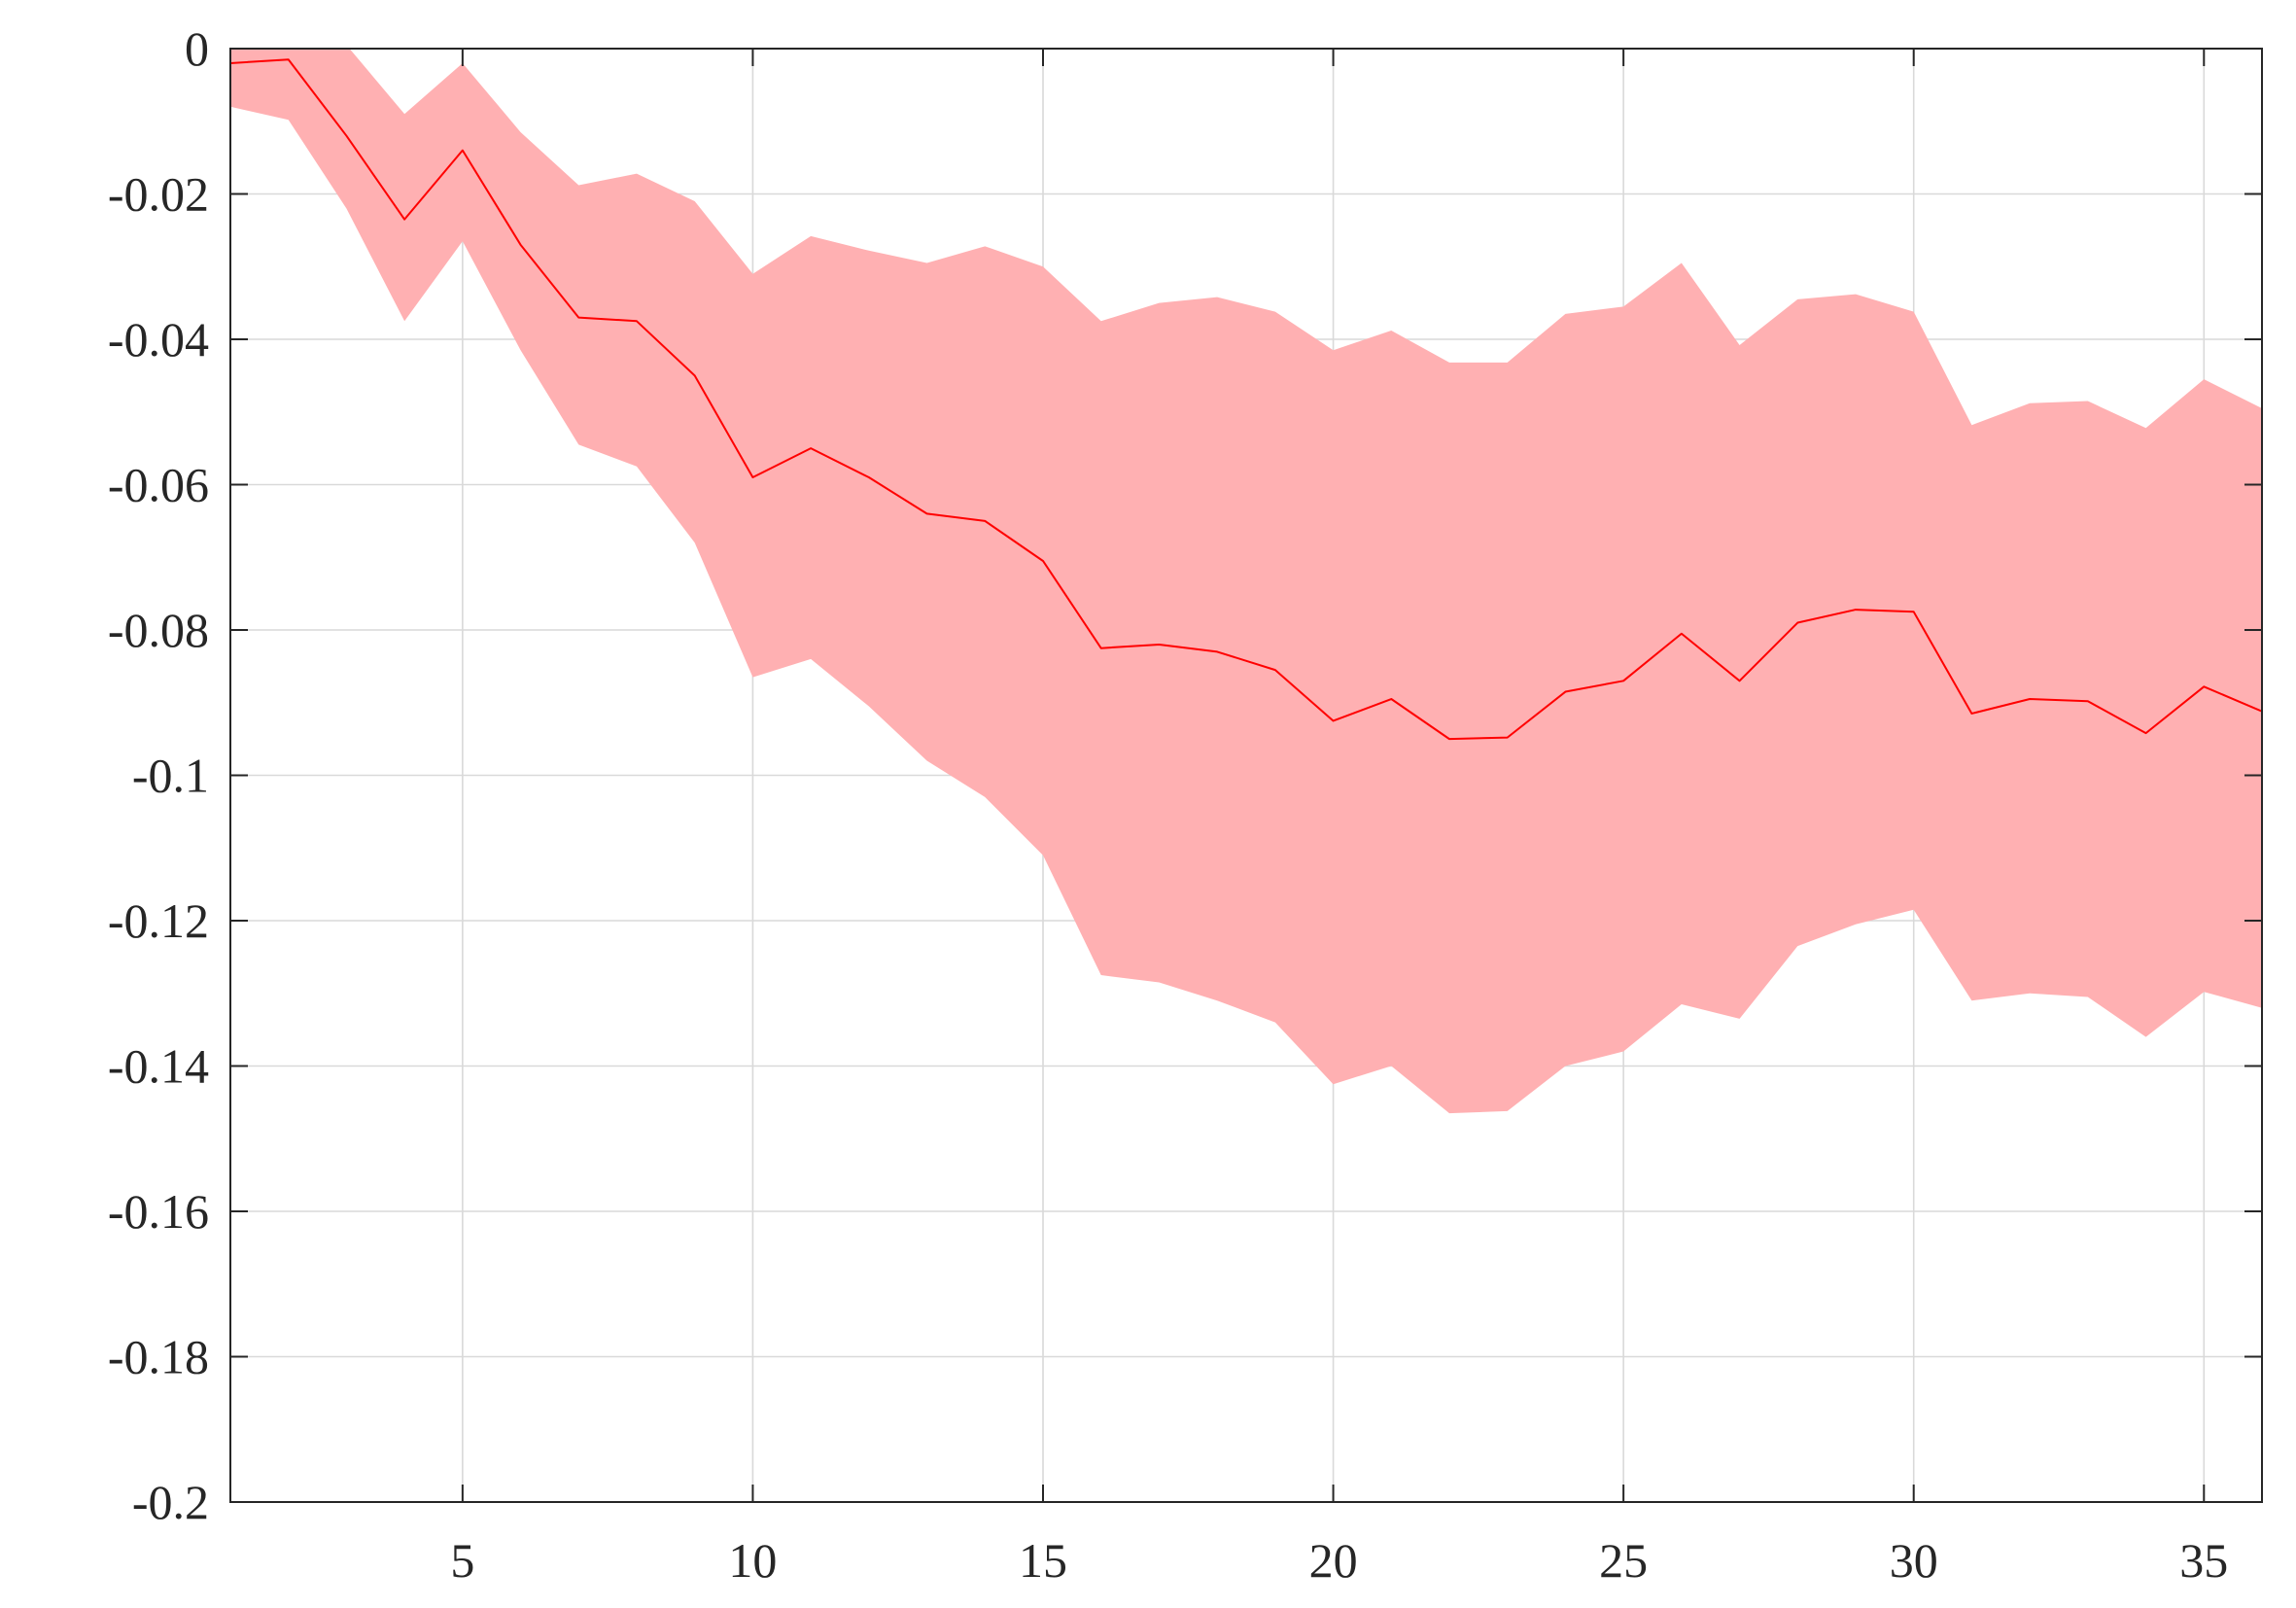 The height and width of the screenshot is (1608, 2296). I want to click on y-tick-label: -0.16, so click(158, 1211).